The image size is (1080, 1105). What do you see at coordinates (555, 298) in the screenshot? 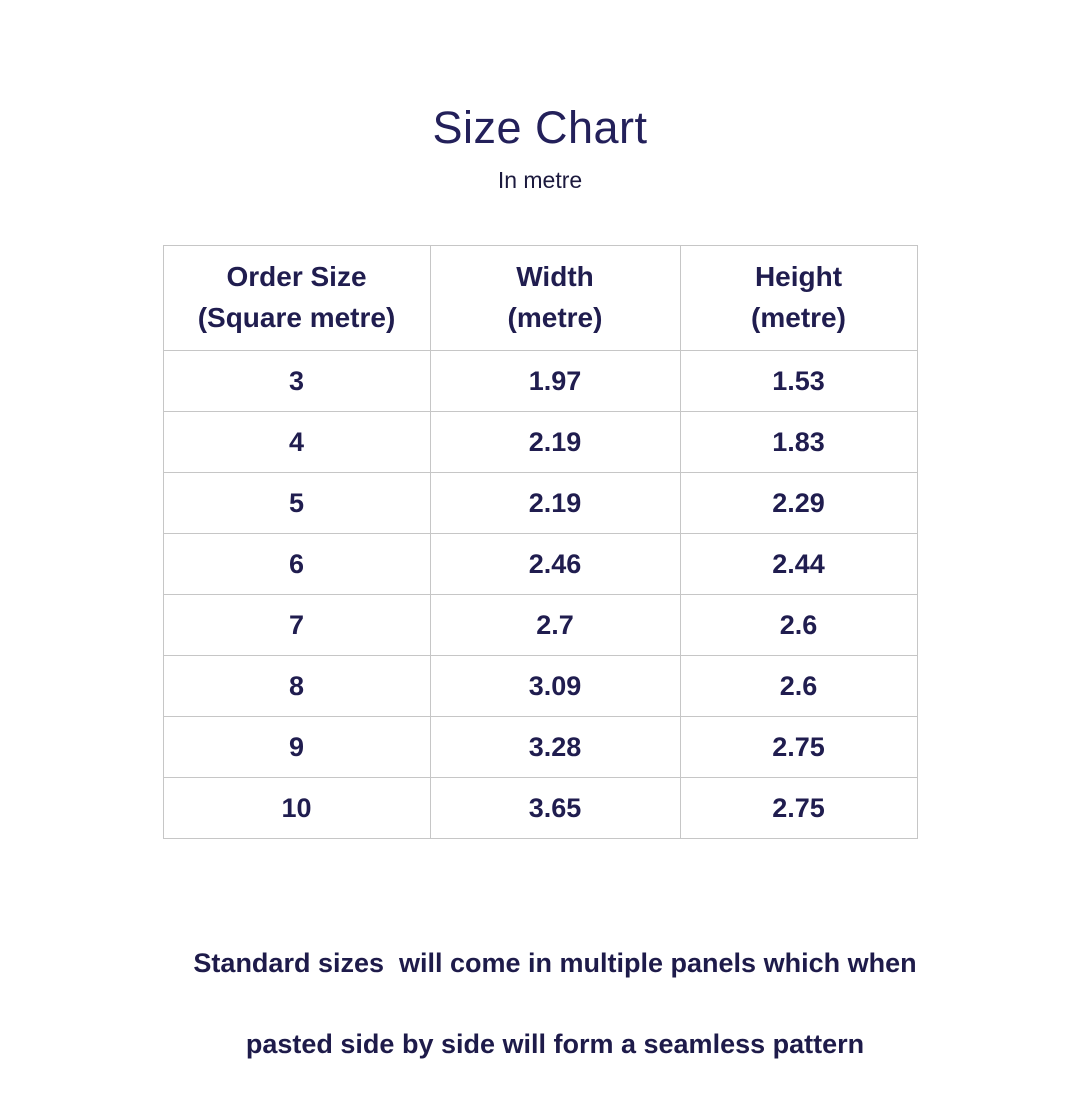
I see `col-header-width: Width (metre)` at bounding box center [555, 298].